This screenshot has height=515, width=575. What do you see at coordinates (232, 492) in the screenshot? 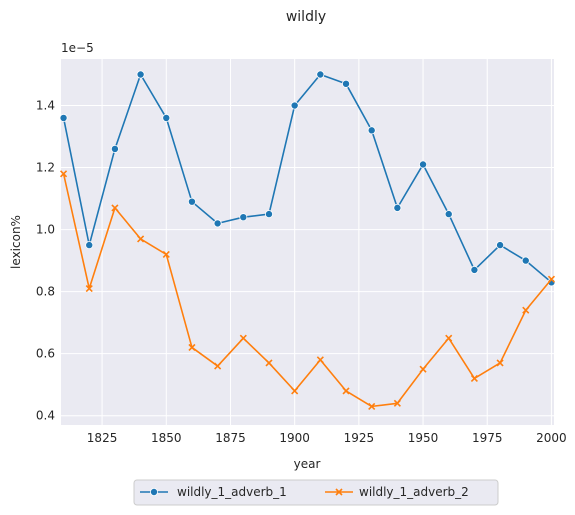
I see `legend-label-series-1: wildly_1_adverb_1` at bounding box center [232, 492].